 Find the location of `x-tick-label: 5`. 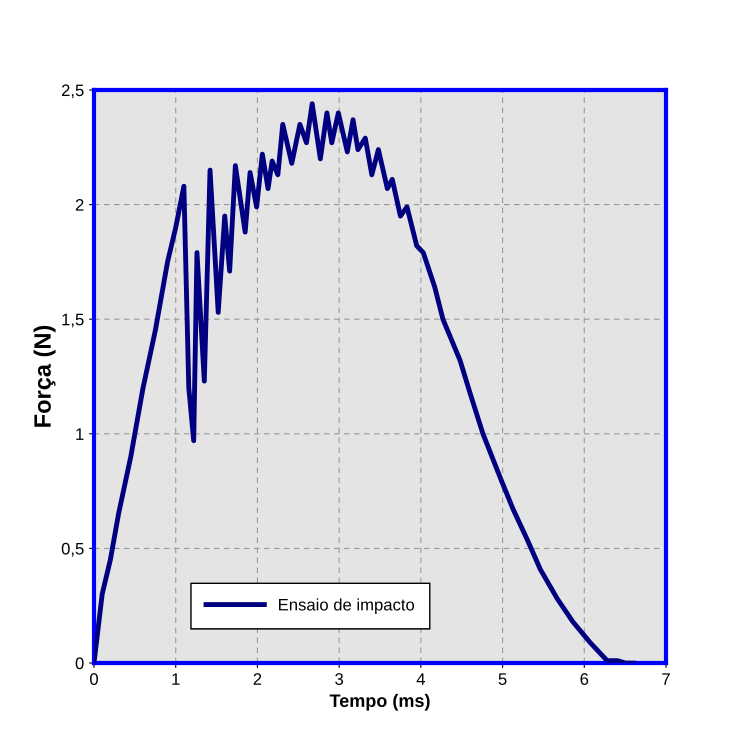

x-tick-label: 5 is located at coordinates (502, 679).